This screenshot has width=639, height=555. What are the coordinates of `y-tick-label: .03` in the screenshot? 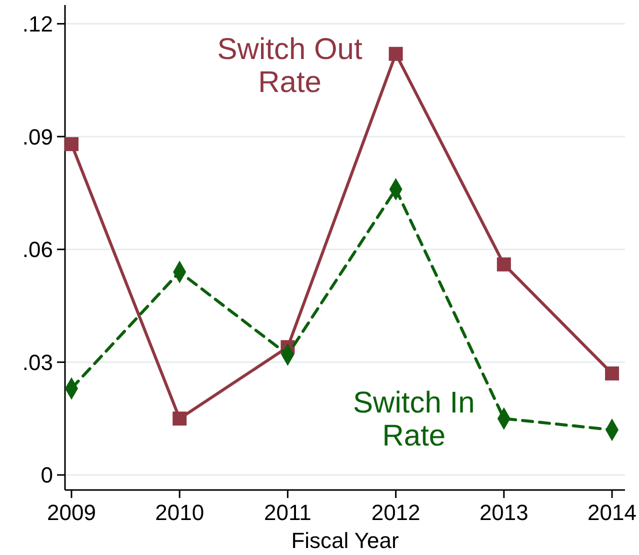 It's located at (37, 362).